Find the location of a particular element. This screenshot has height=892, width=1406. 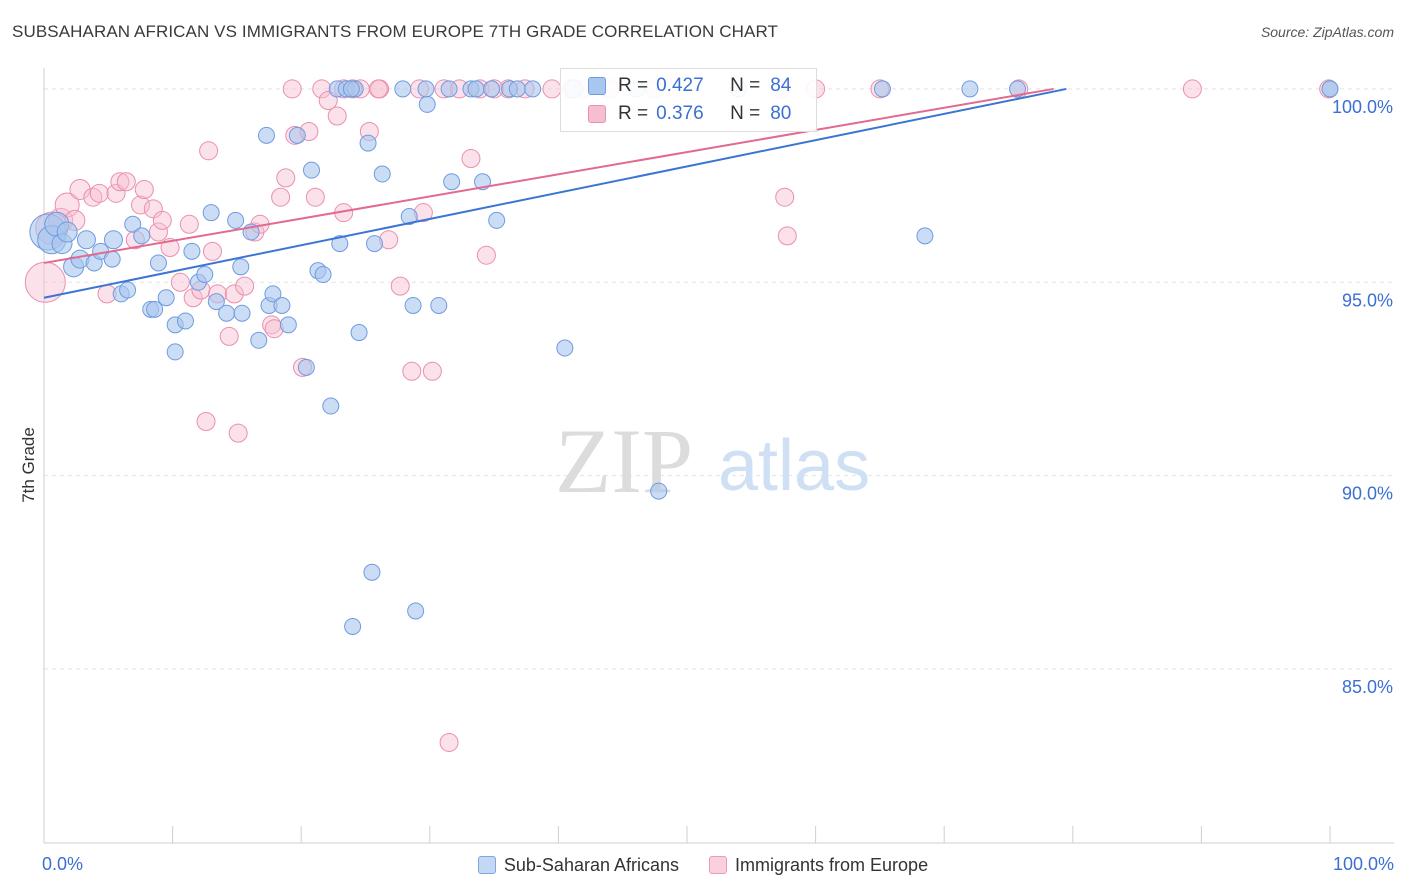

trend-line-pink is located at coordinates (548, 175).